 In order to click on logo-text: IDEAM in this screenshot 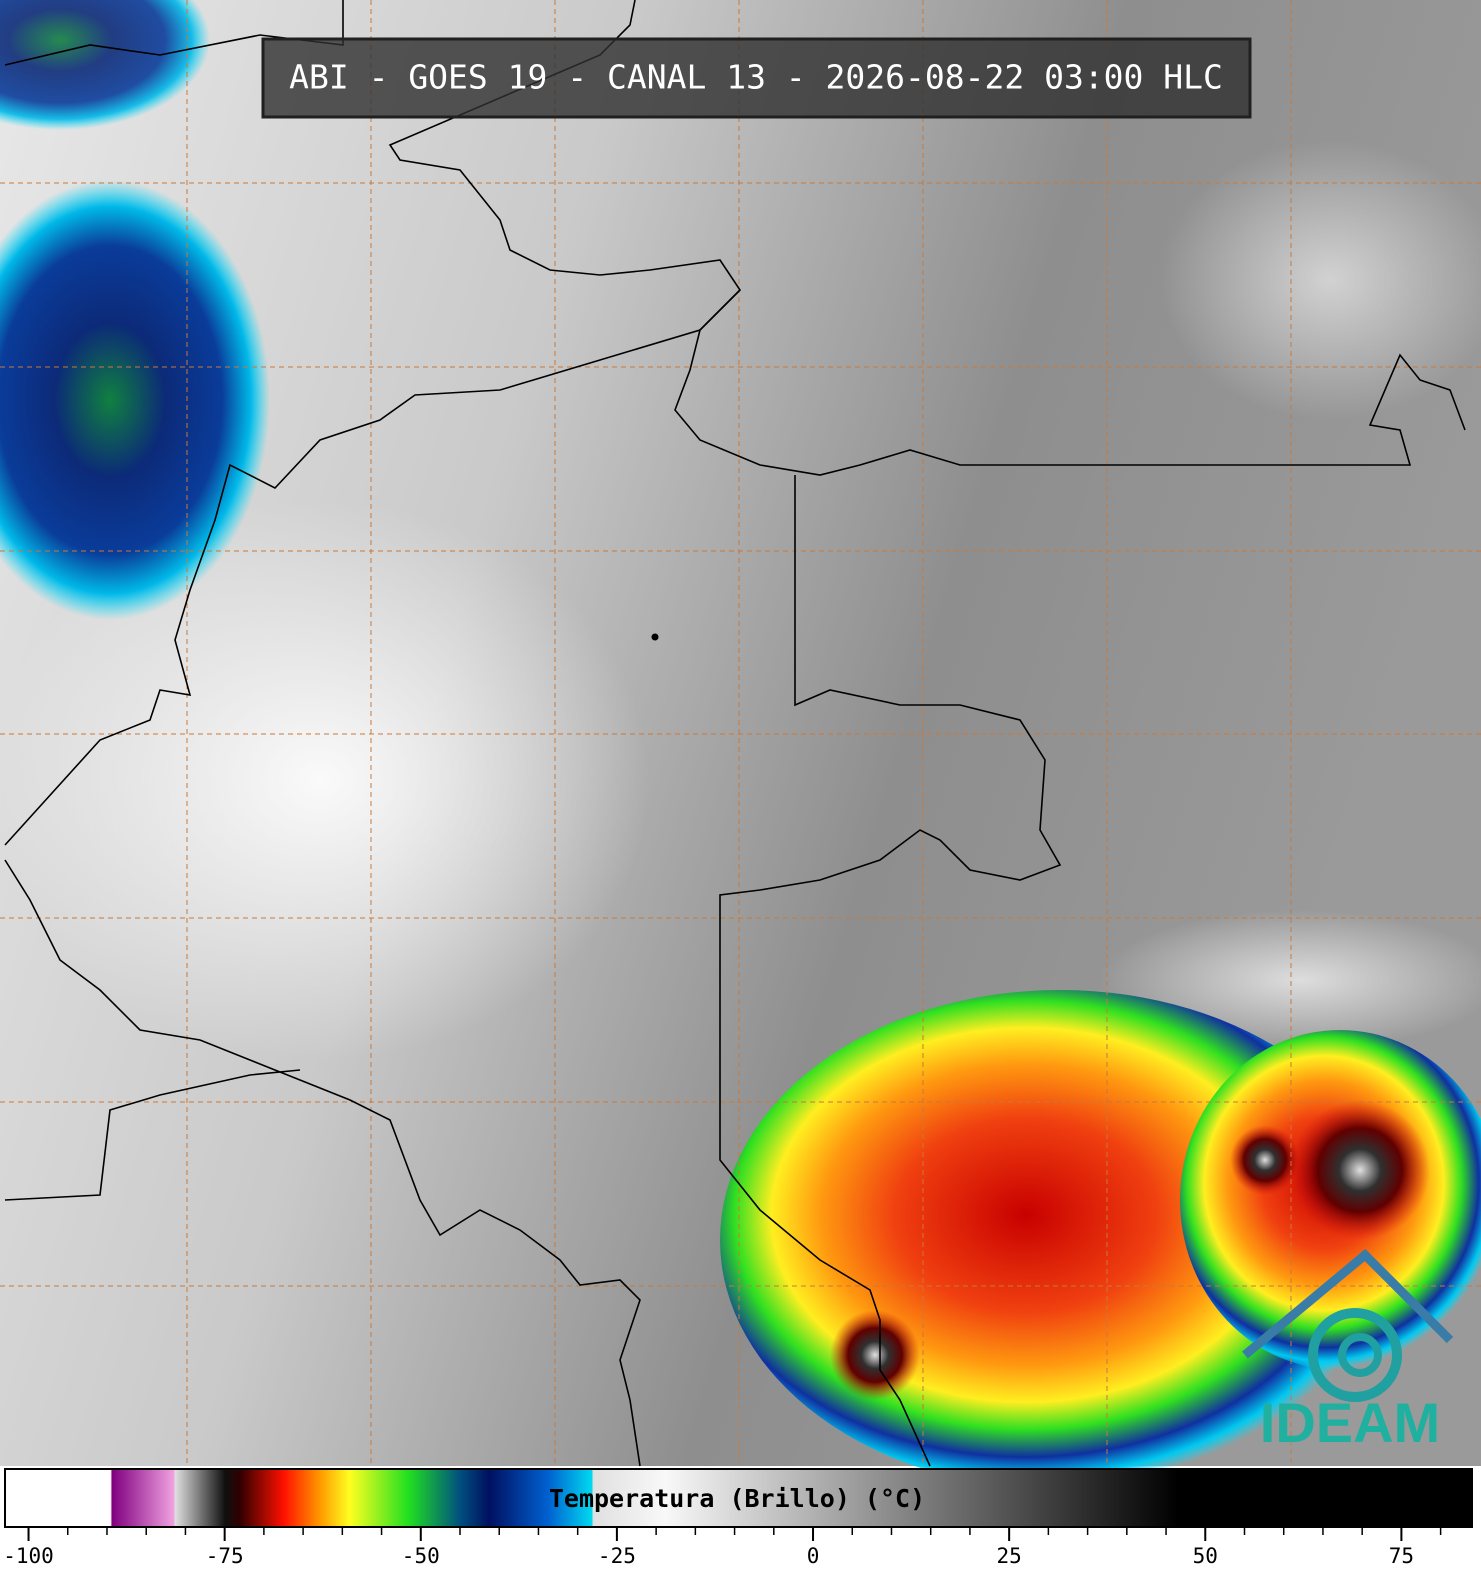, I will do `click(1350, 1422)`.